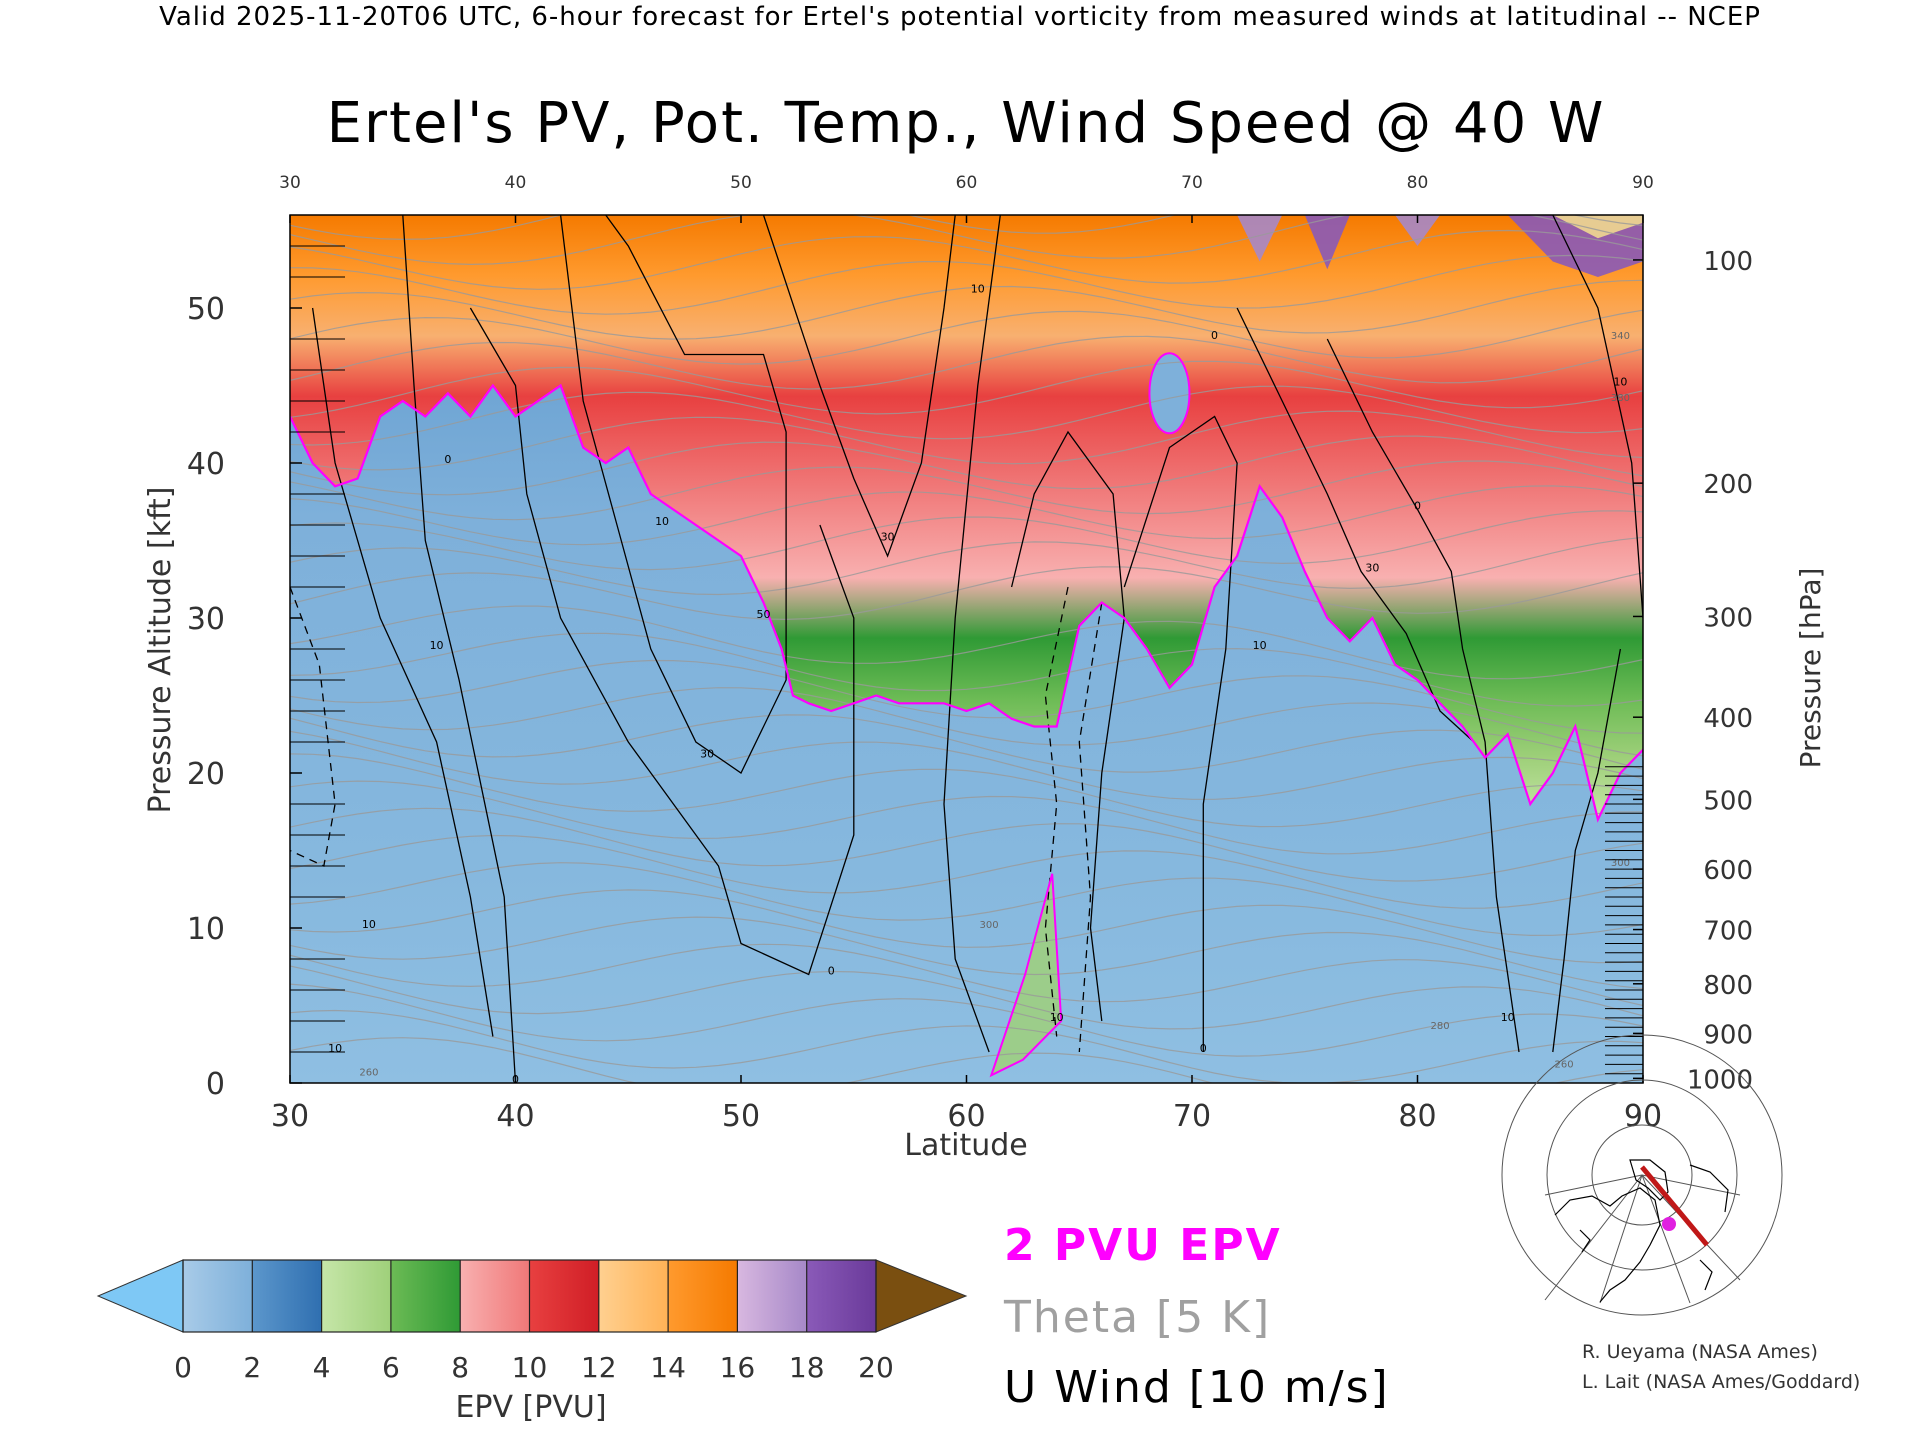 This screenshot has width=1920, height=1440. What do you see at coordinates (966, 198) in the screenshot?
I see `x-axis-top: 30 40 50 60 70 80 90` at bounding box center [966, 198].